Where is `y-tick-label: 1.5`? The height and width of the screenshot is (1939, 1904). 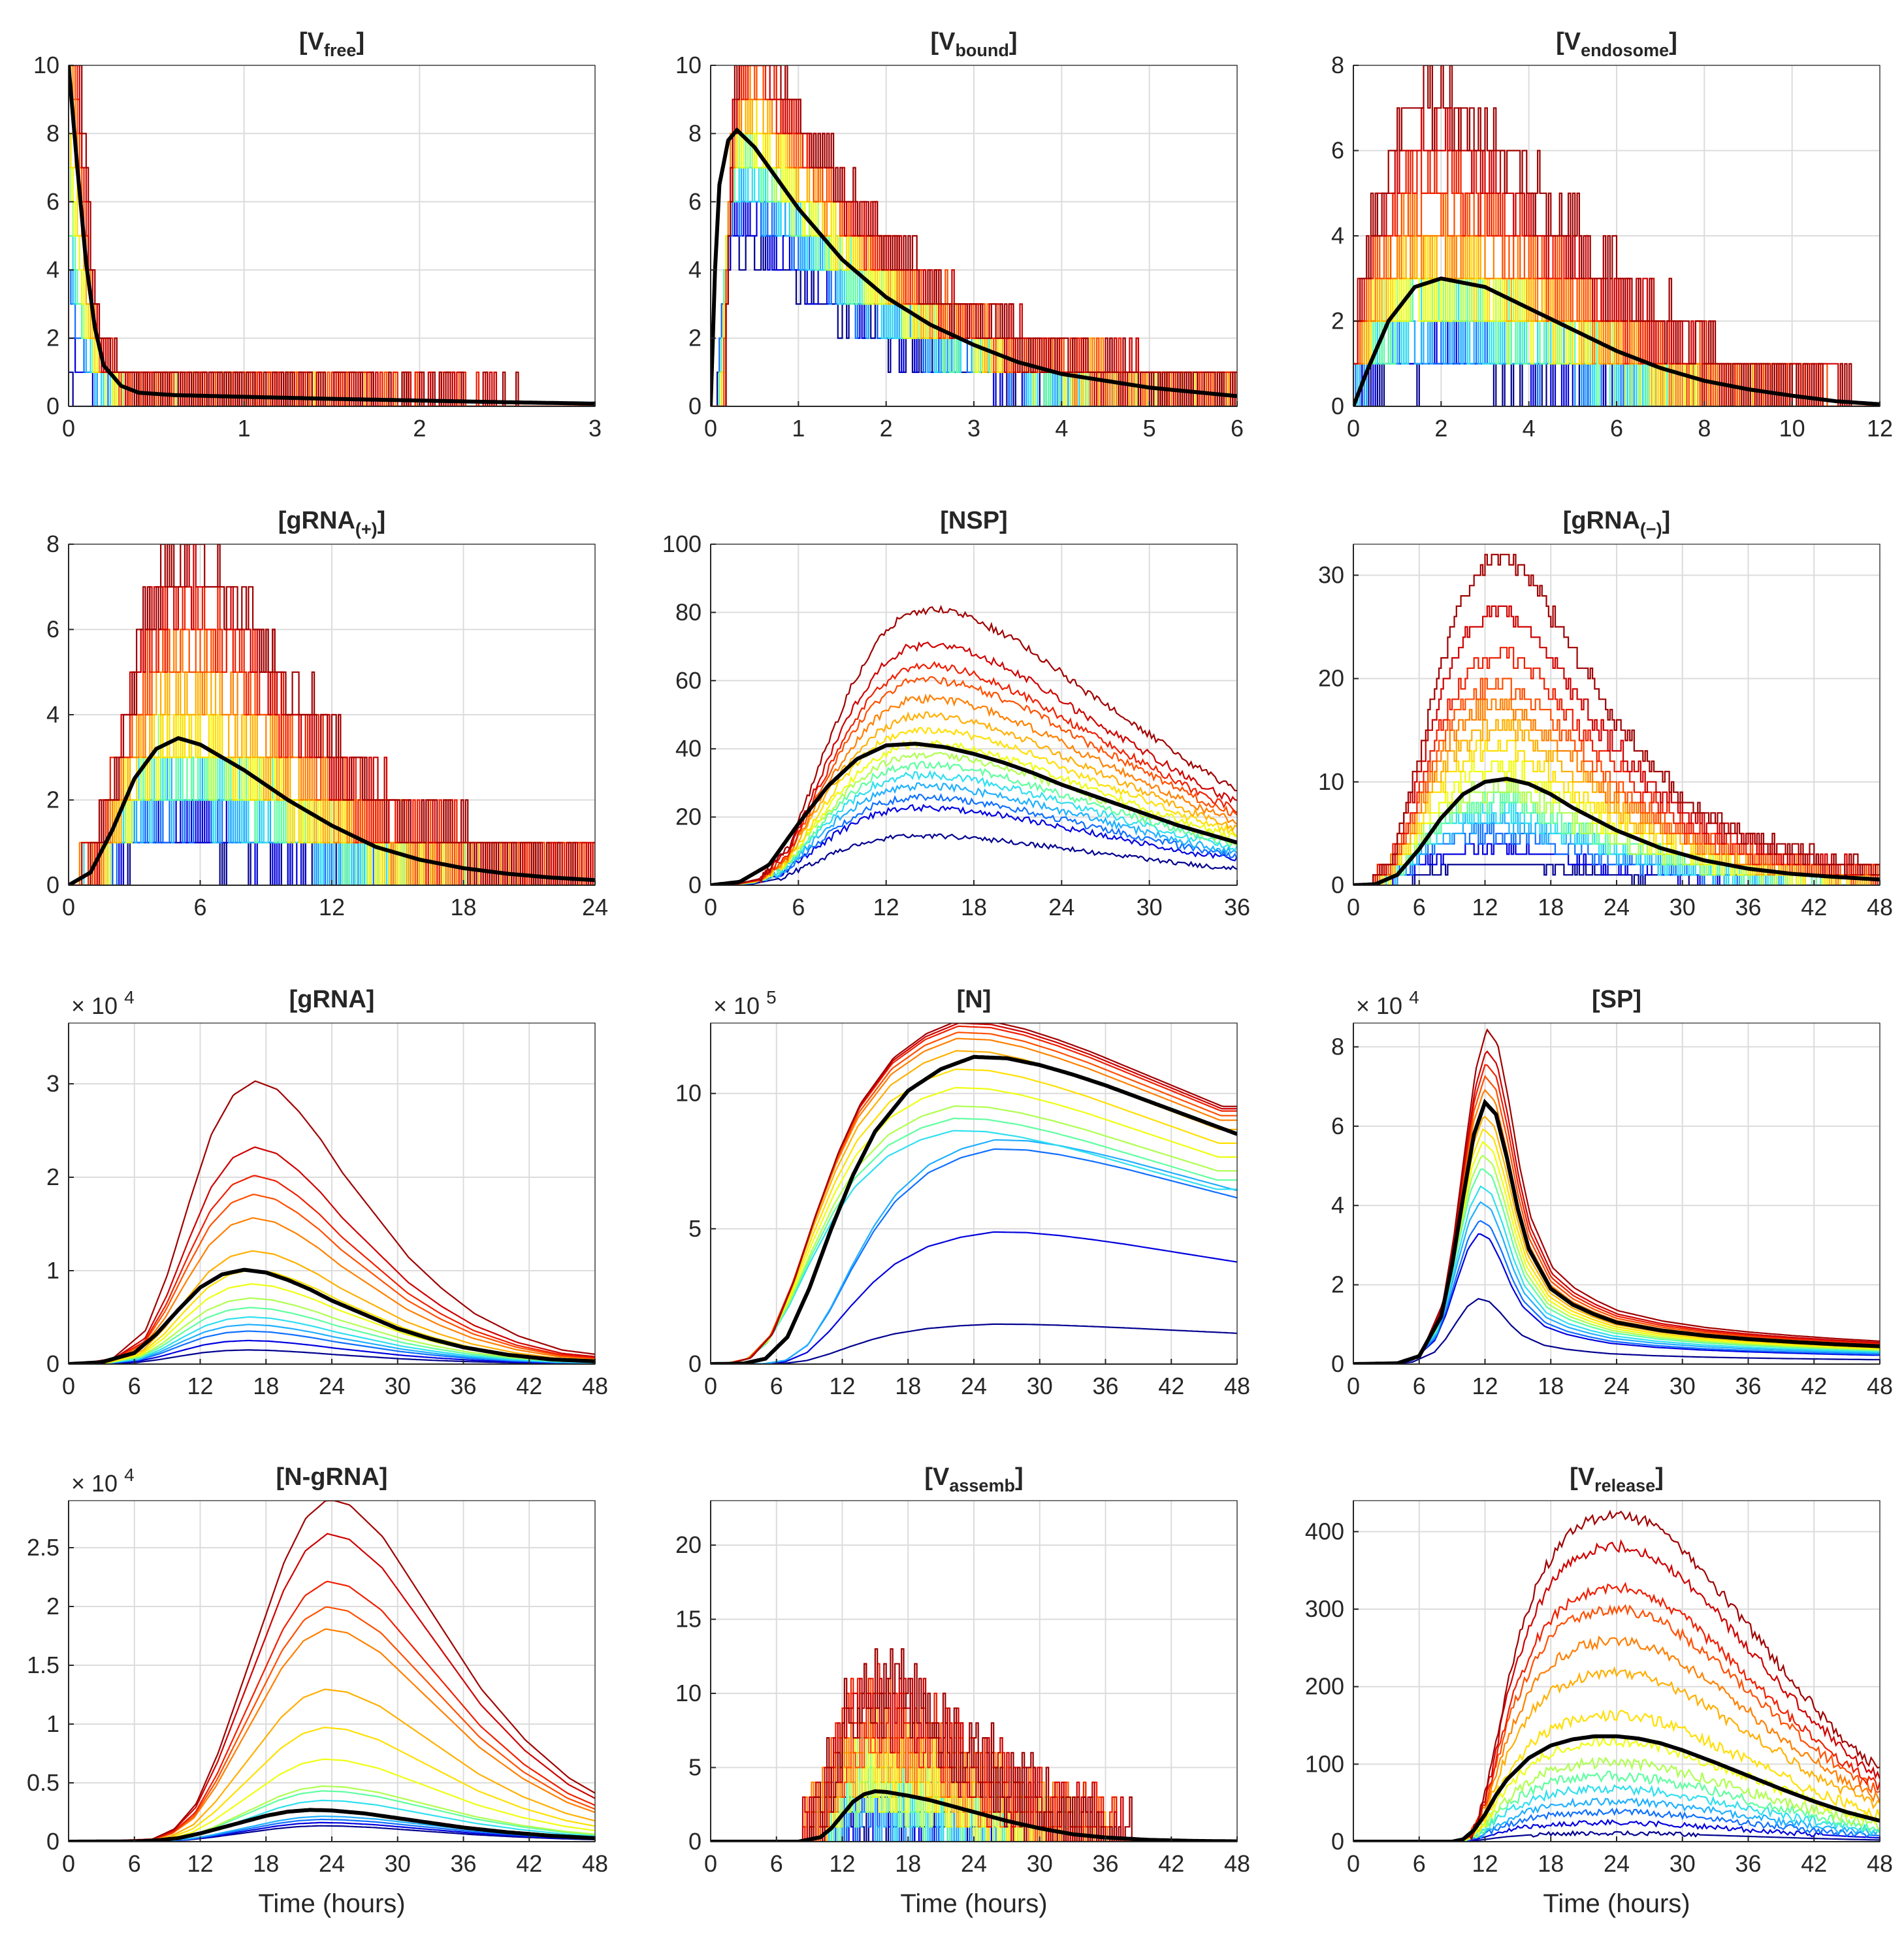 y-tick-label: 1.5 is located at coordinates (43, 1665).